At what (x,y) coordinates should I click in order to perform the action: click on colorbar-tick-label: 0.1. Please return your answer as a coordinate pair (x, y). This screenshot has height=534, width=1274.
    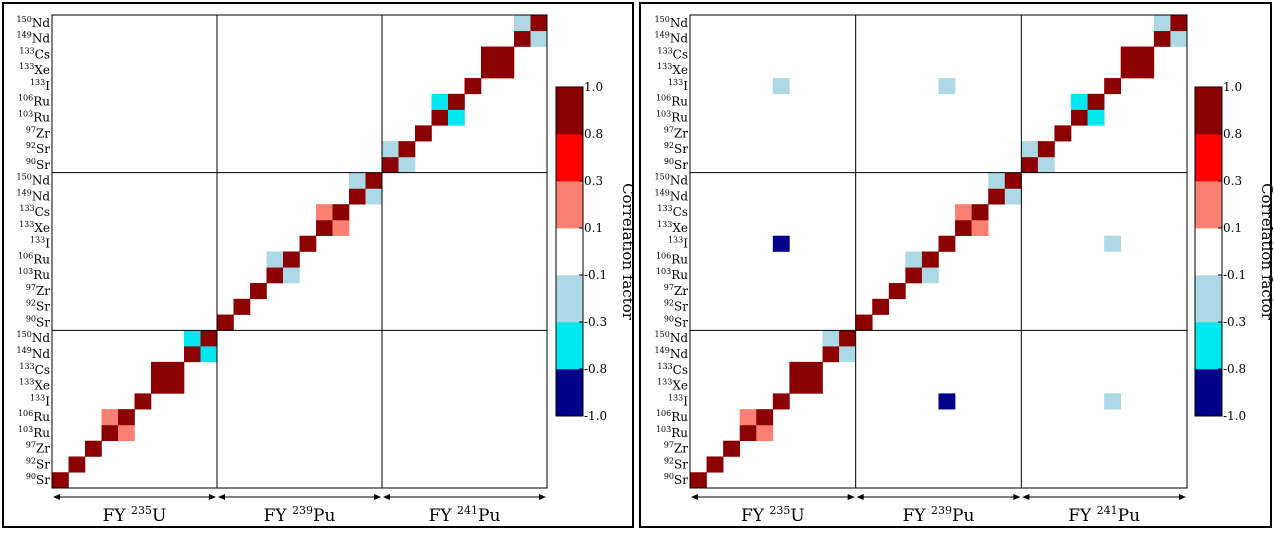
    Looking at the image, I should click on (593, 228).